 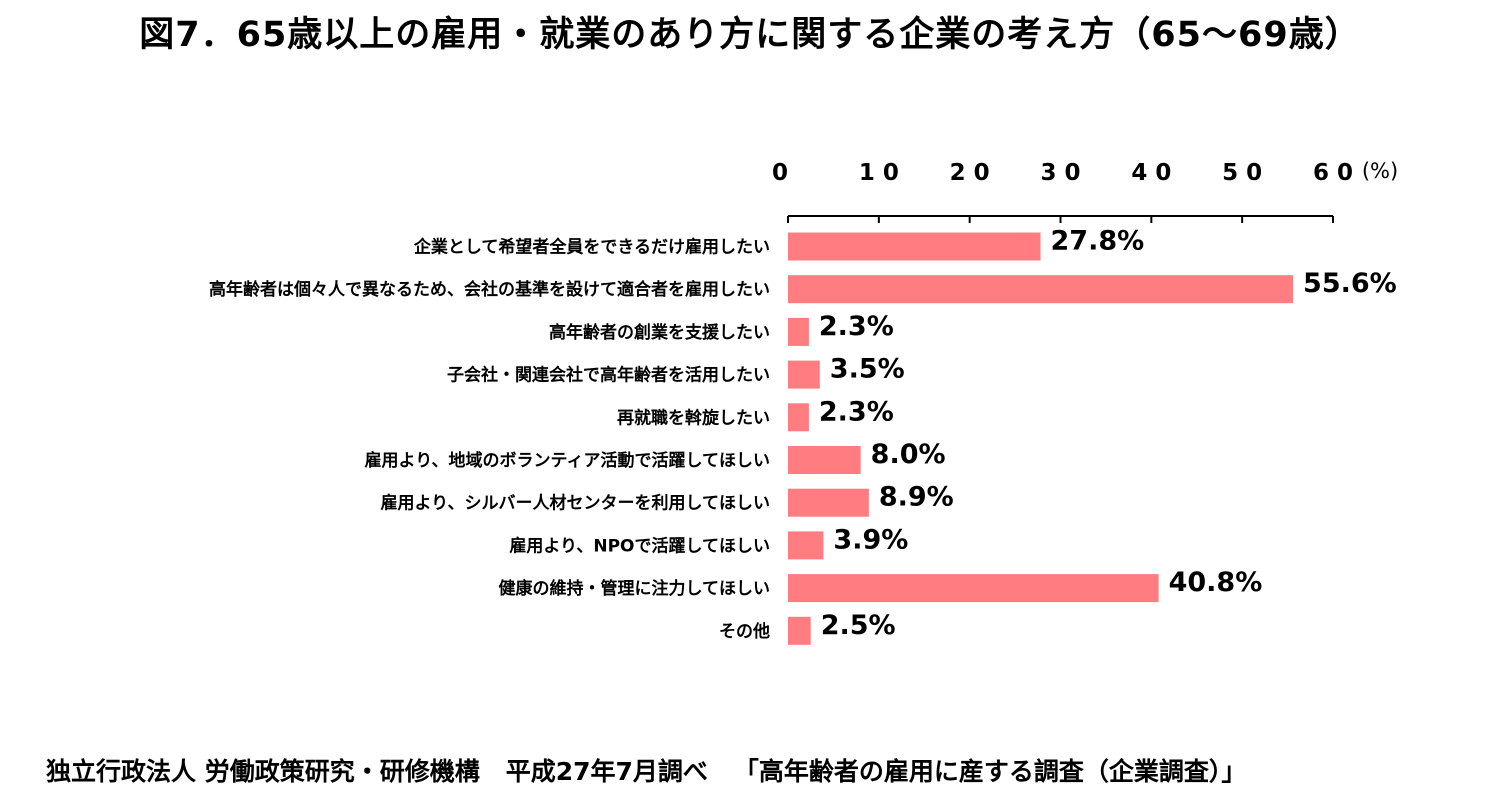 I want to click on category-label: 雇用より、地域のボランティア活動で活躍してほしい, so click(x=567, y=460).